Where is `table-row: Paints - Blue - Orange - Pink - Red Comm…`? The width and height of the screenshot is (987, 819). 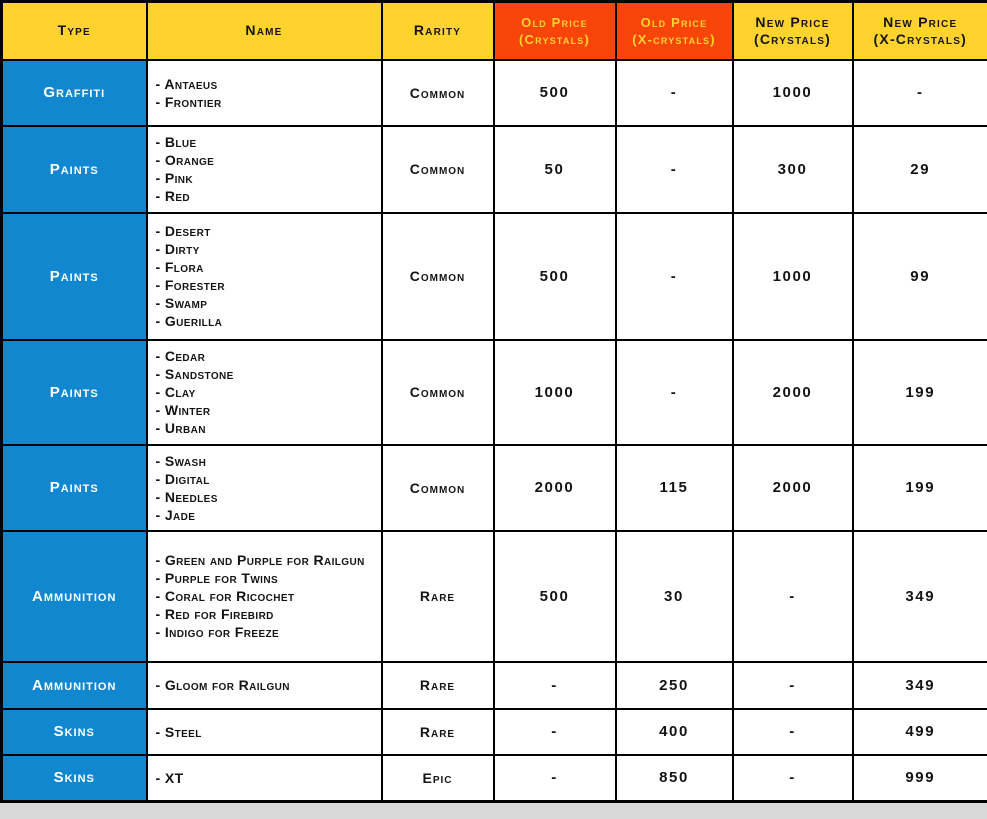 table-row: Paints - Blue - Orange - Pink - Red Comm… is located at coordinates (493, 169).